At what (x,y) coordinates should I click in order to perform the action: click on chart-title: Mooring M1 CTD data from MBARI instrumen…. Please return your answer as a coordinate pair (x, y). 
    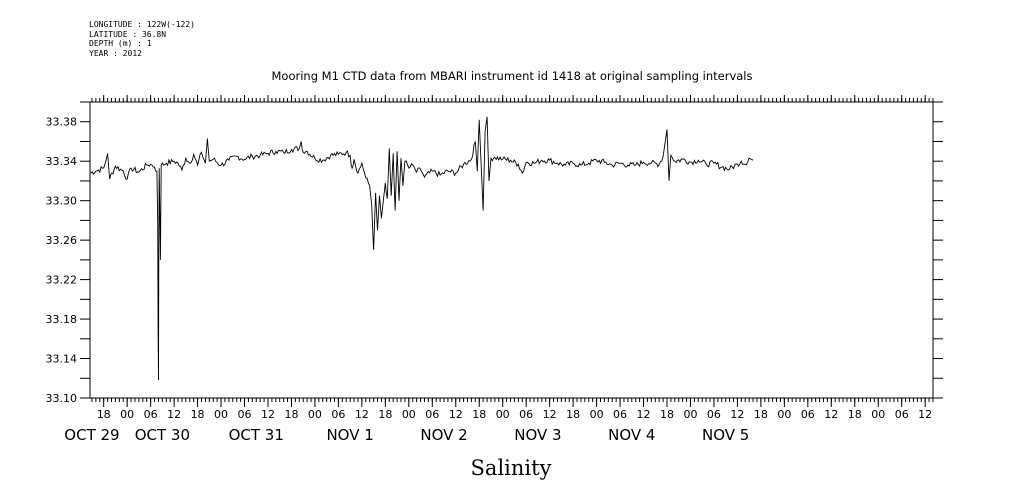
    Looking at the image, I should click on (512, 76).